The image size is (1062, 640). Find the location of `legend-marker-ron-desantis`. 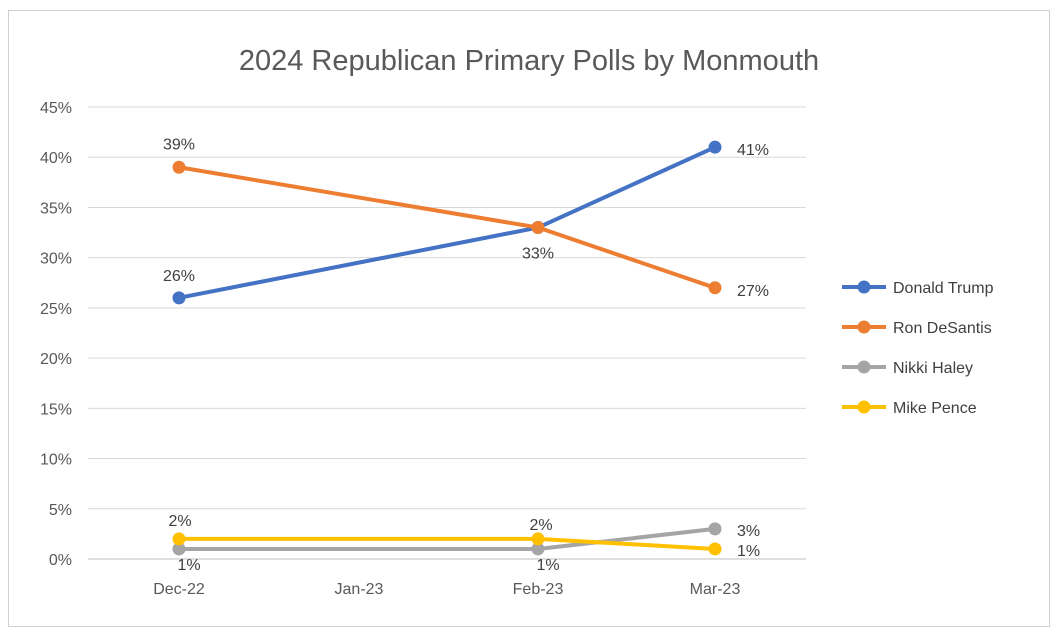

legend-marker-ron-desantis is located at coordinates (864, 327).